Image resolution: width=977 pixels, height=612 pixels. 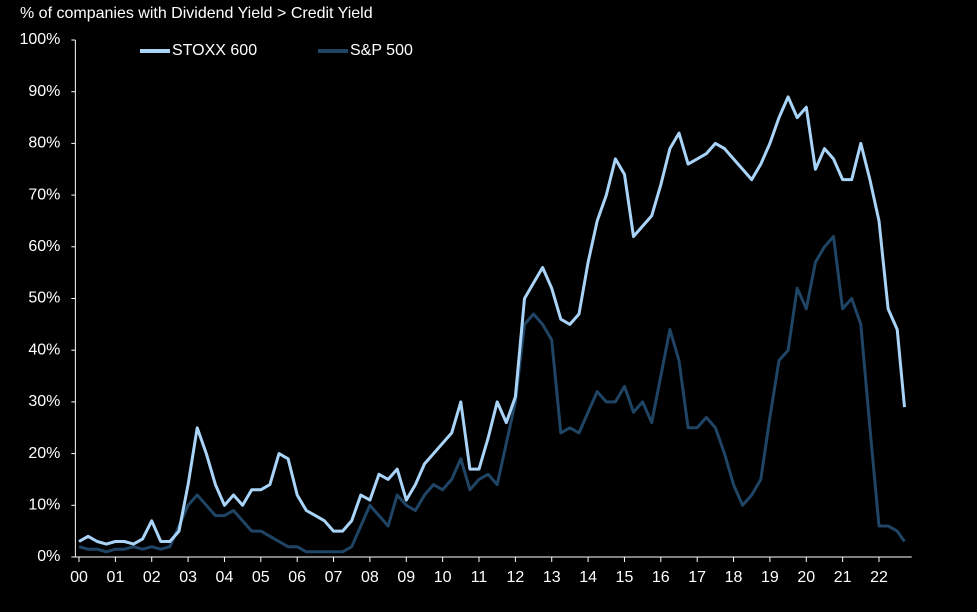 What do you see at coordinates (370, 577) in the screenshot?
I see `x-tick-label: 08` at bounding box center [370, 577].